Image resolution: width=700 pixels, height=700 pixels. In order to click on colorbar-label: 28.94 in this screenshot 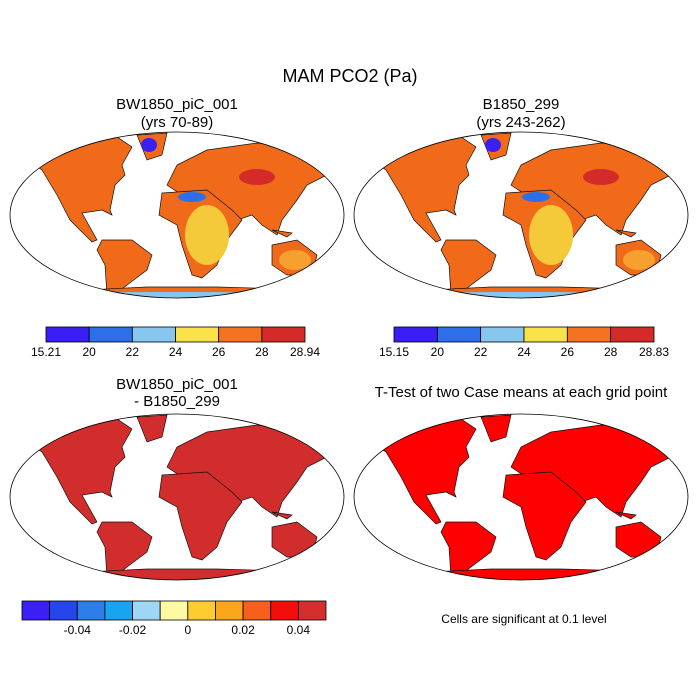, I will do `click(305, 352)`.